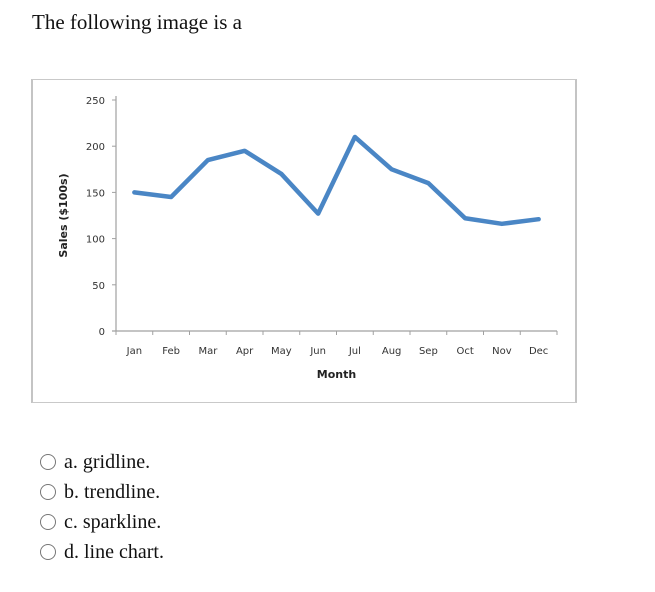 This screenshot has width=655, height=592. I want to click on option-b: b. trendline., so click(102, 492).